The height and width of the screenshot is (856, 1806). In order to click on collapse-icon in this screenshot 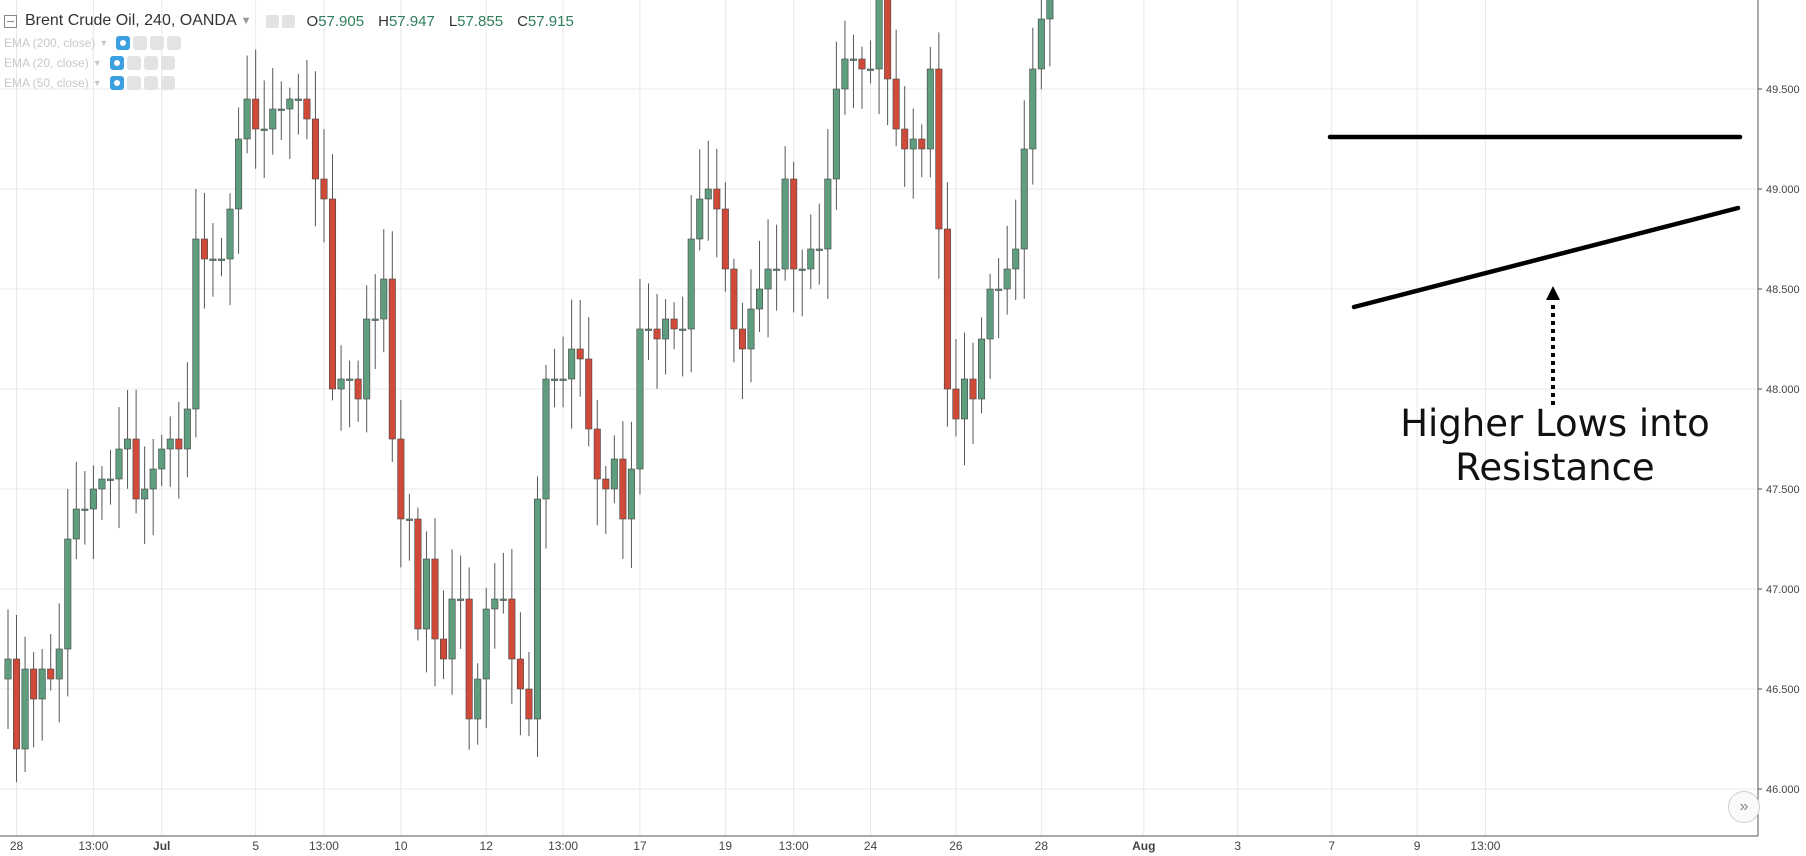, I will do `click(10, 21)`.